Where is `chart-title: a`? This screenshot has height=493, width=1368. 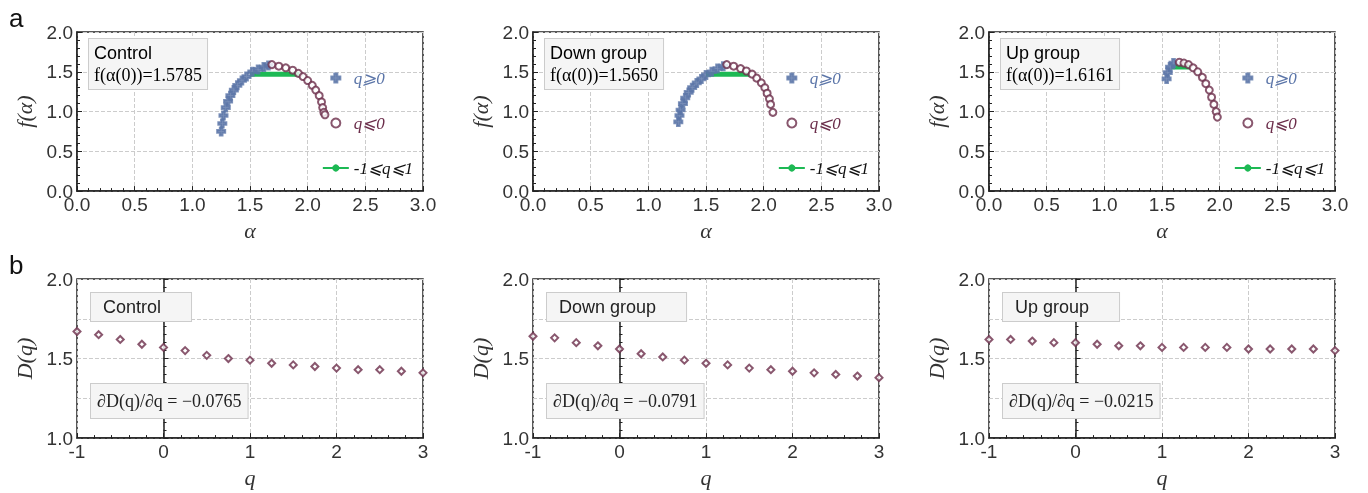
chart-title: a is located at coordinates (16, 18).